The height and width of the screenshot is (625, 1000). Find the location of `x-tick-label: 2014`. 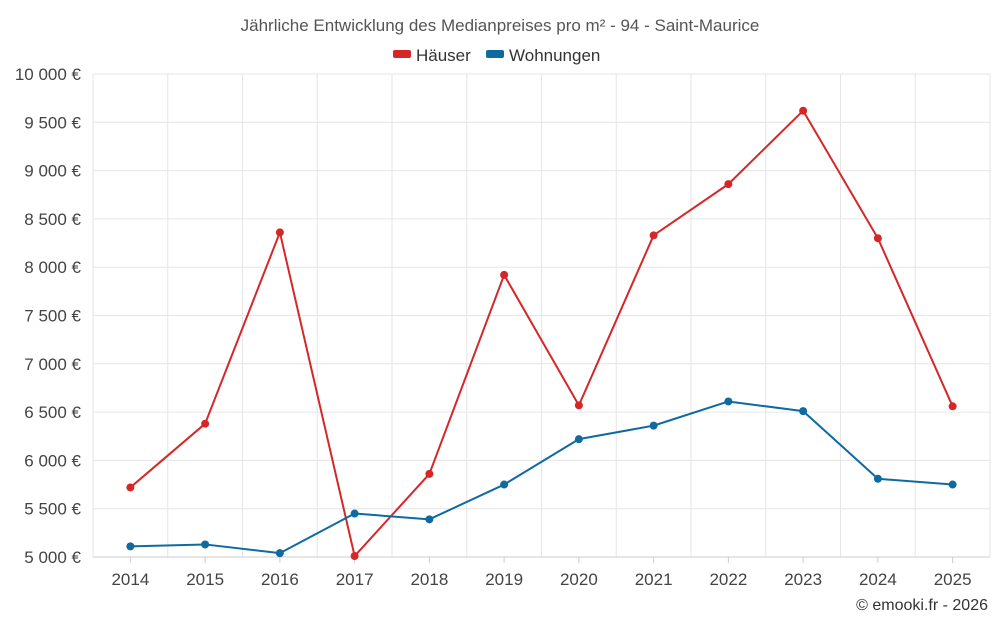

x-tick-label: 2014 is located at coordinates (130, 579).